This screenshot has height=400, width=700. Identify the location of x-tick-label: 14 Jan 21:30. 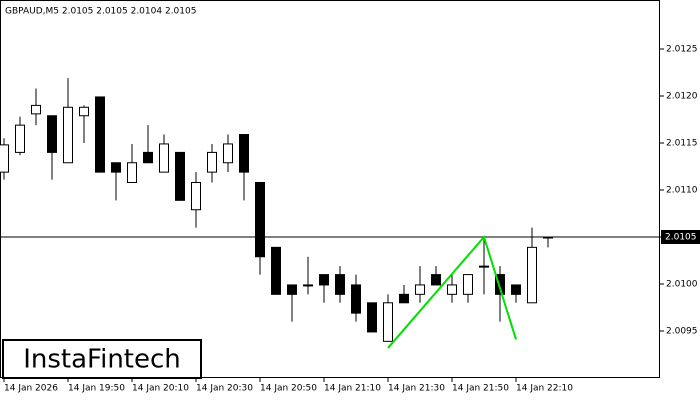
(416, 389).